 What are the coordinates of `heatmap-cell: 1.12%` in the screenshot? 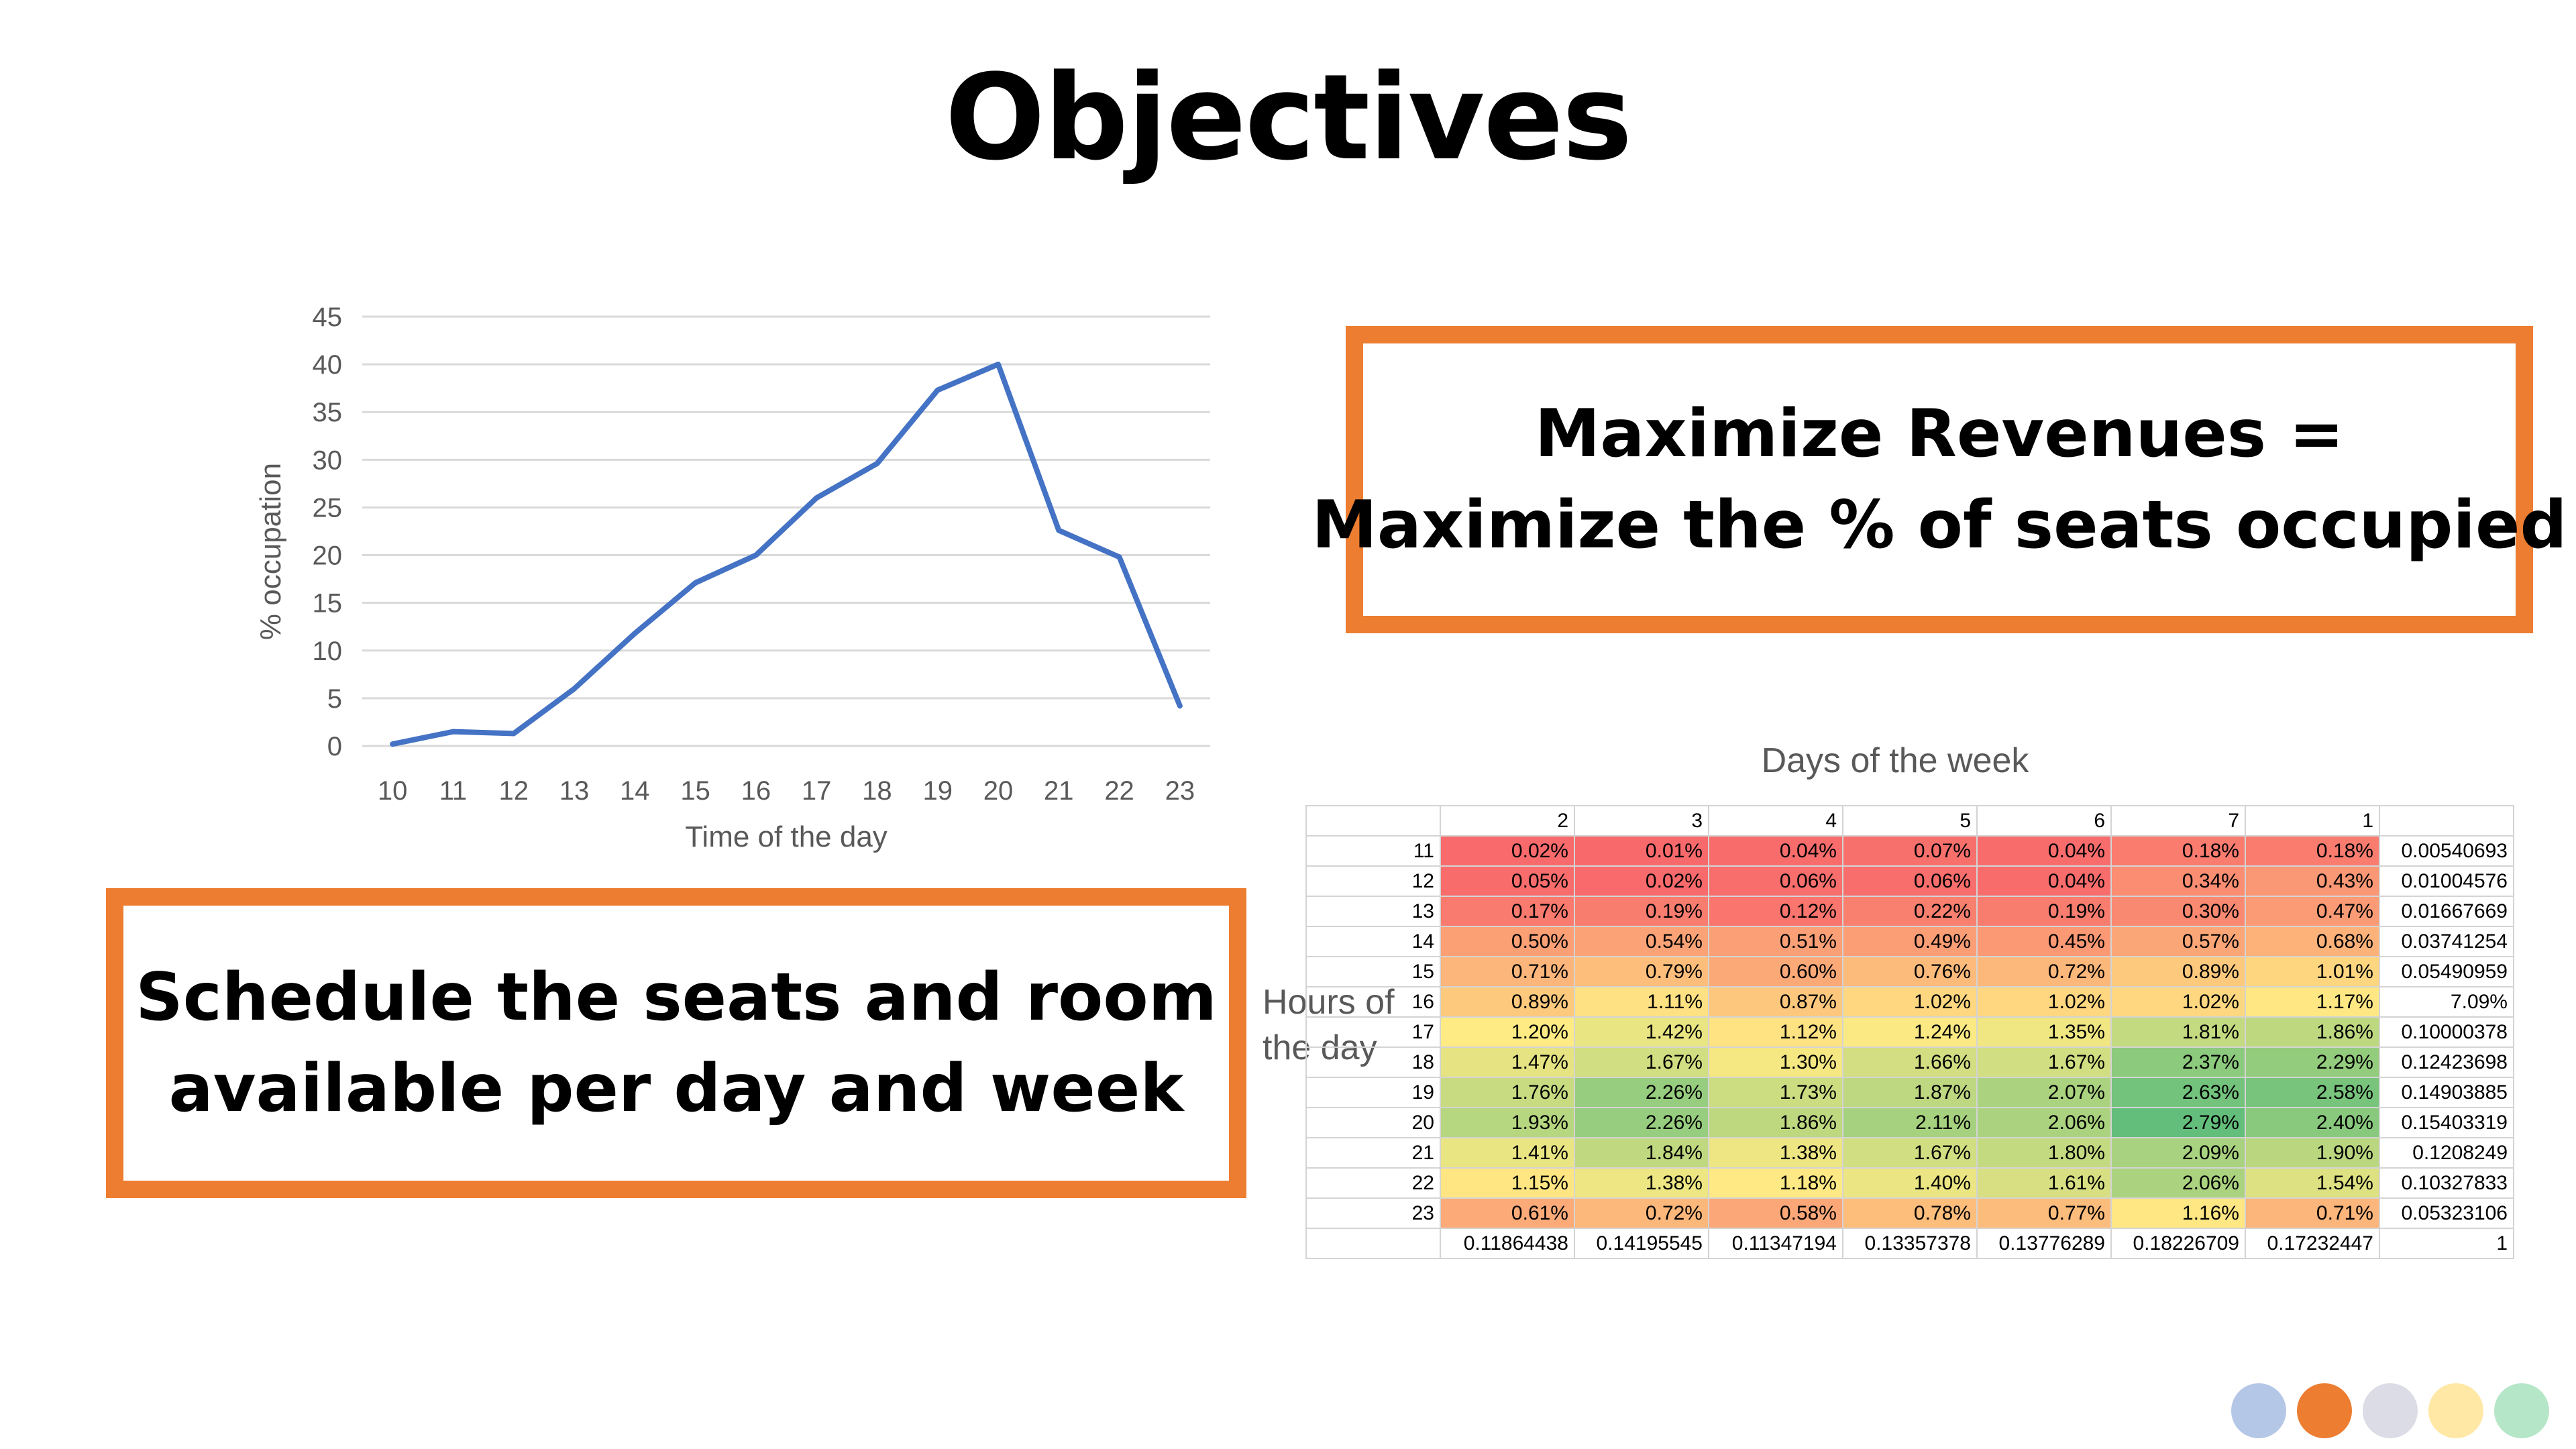 It's located at (1775, 1032).